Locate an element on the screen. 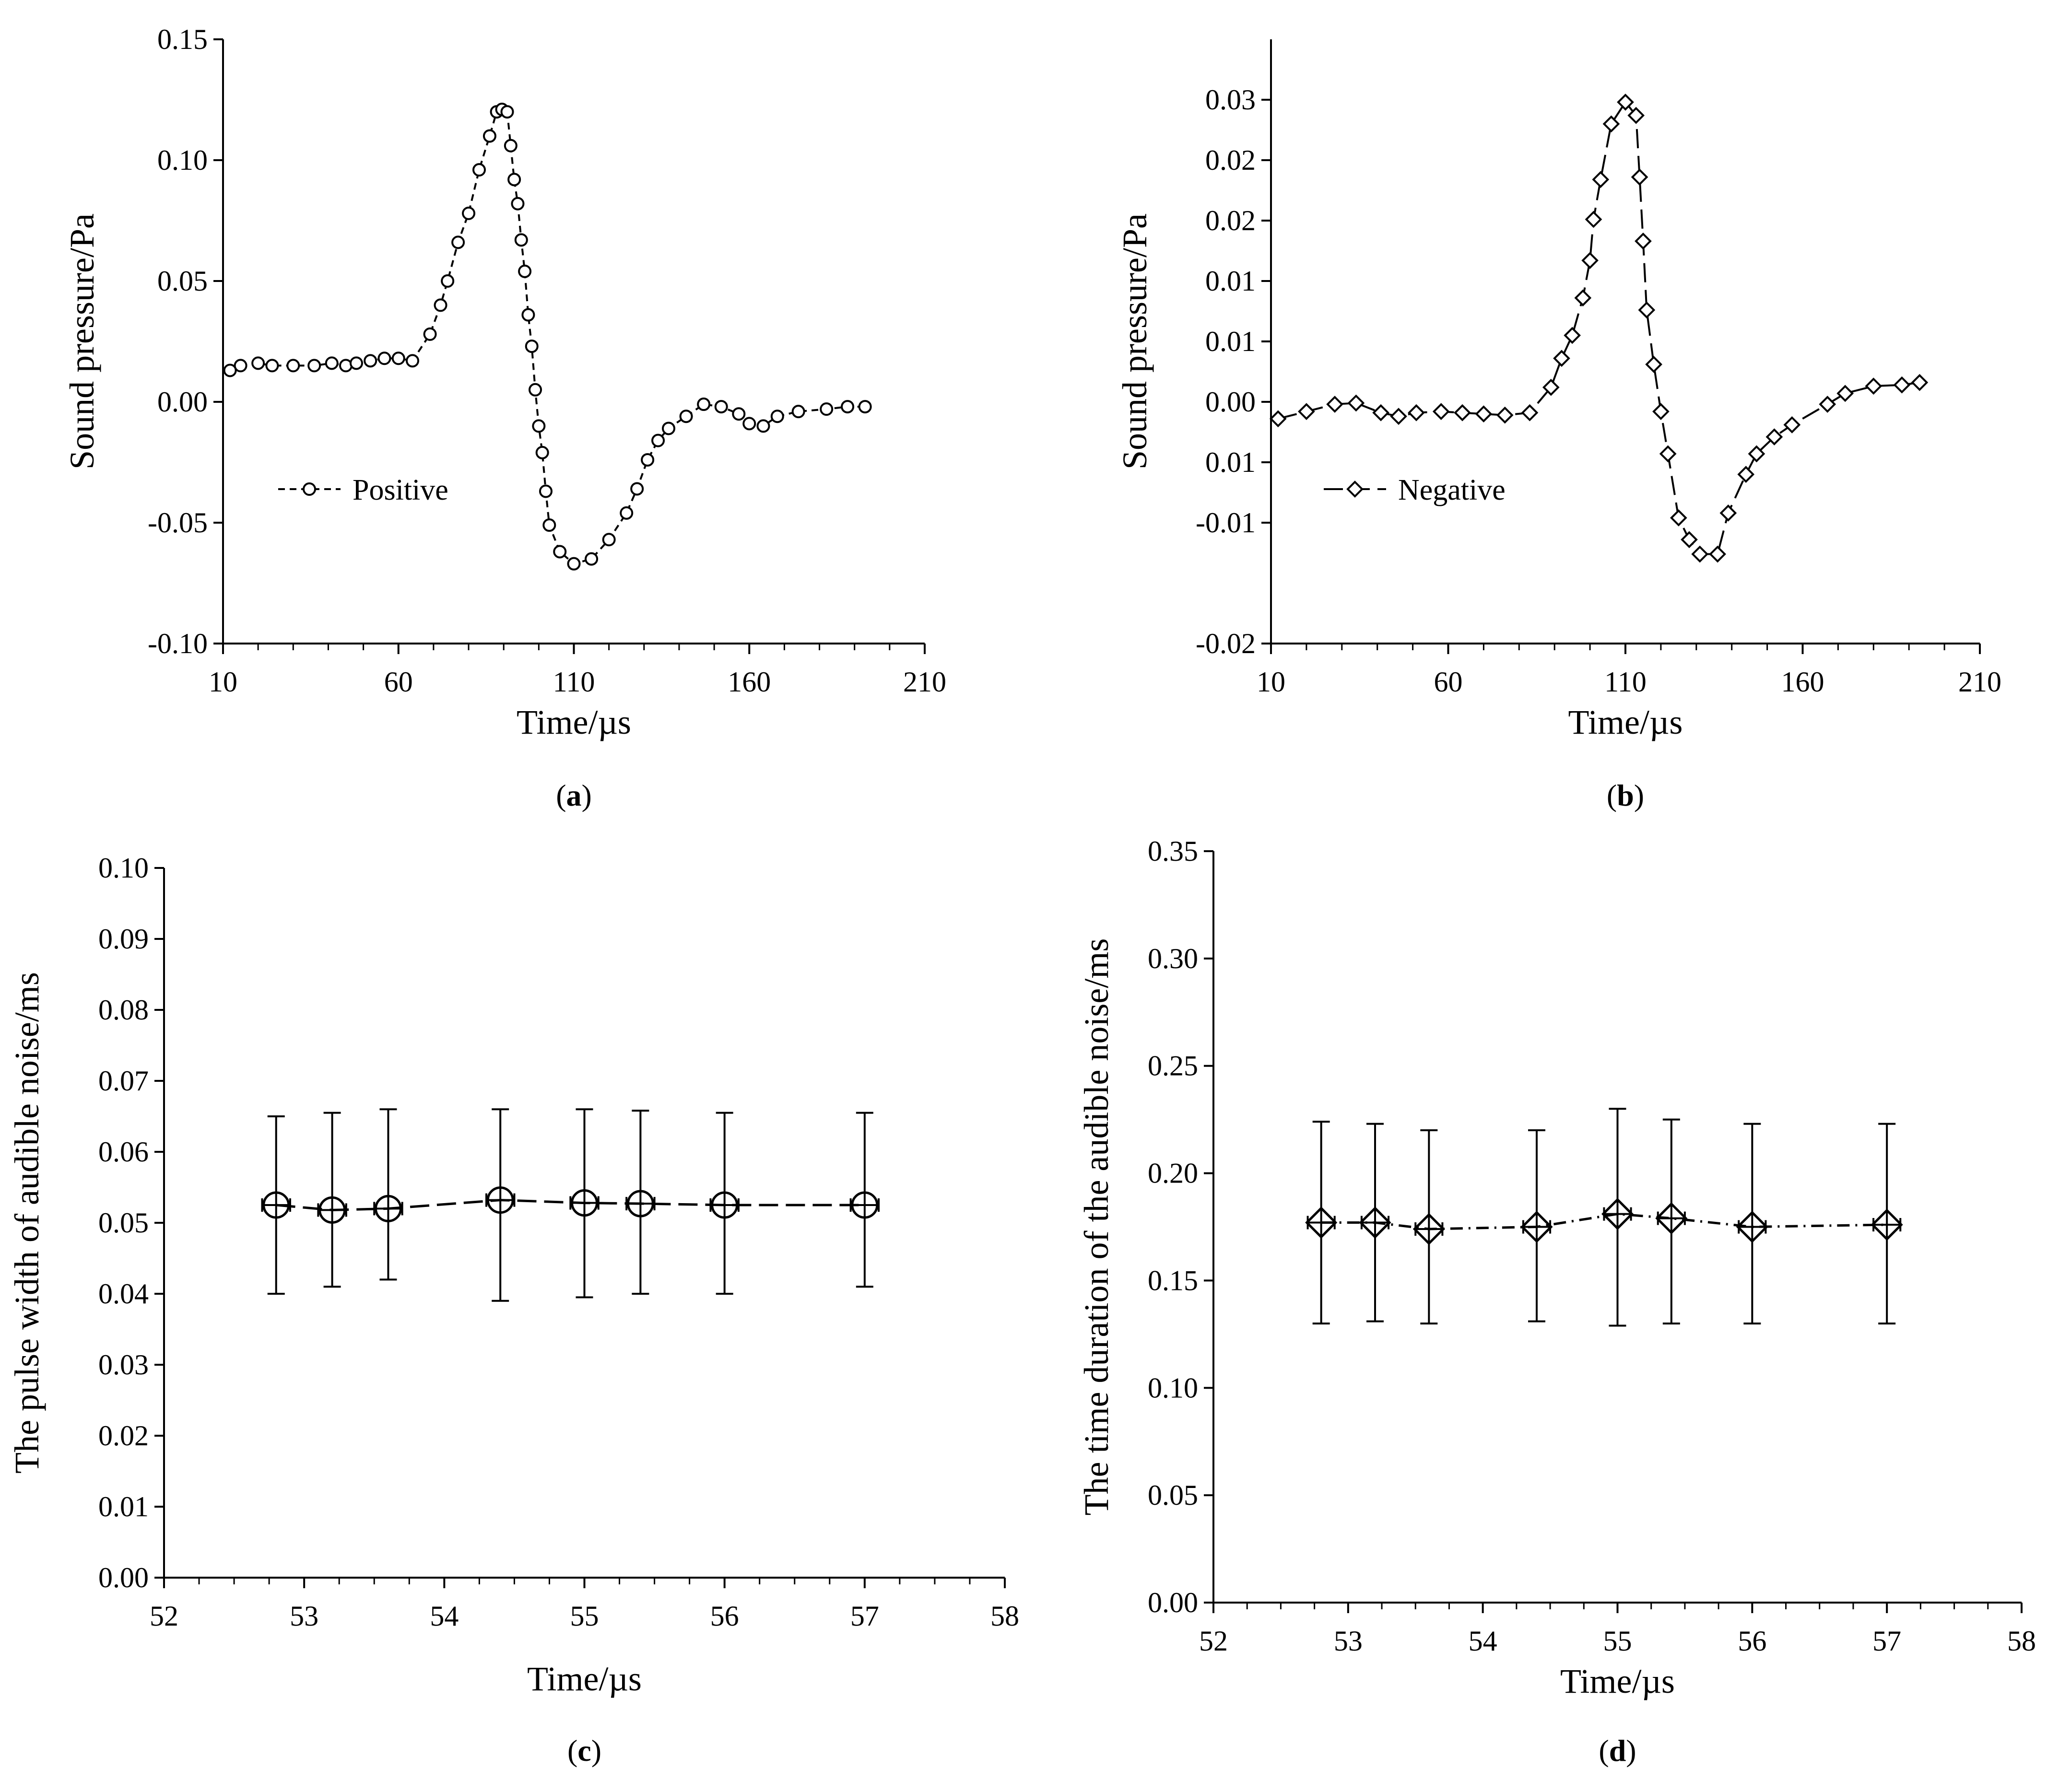  y-tick-label: 0.08 is located at coordinates (123, 1010).